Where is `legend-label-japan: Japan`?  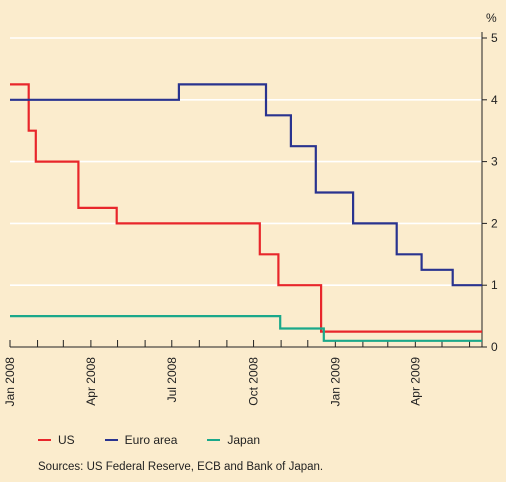
legend-label-japan: Japan is located at coordinates (244, 440).